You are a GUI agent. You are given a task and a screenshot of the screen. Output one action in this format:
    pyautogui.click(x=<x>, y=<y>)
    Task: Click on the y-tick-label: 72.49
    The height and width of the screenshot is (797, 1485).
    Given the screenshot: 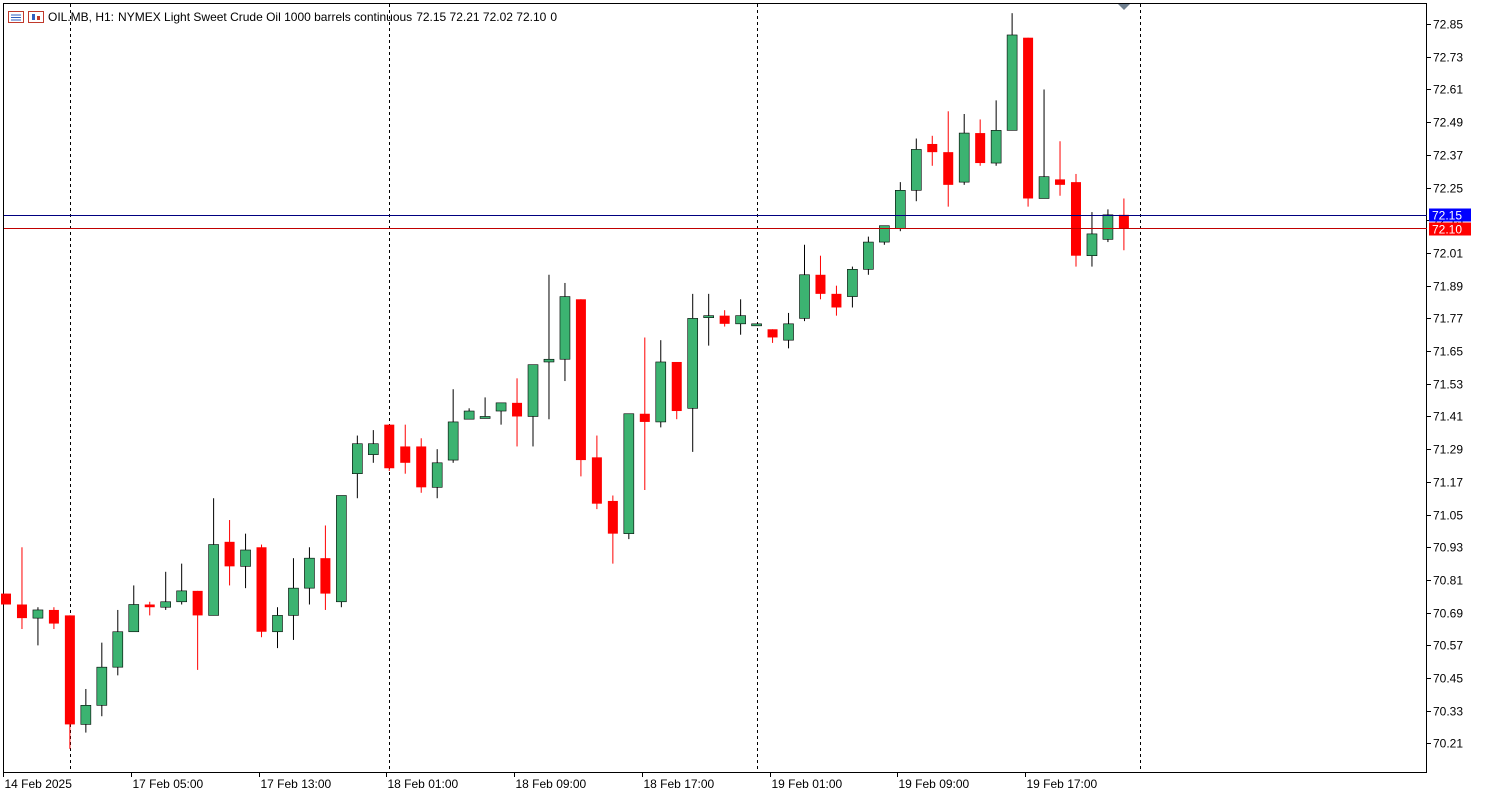 What is the action you would take?
    pyautogui.click(x=1448, y=123)
    